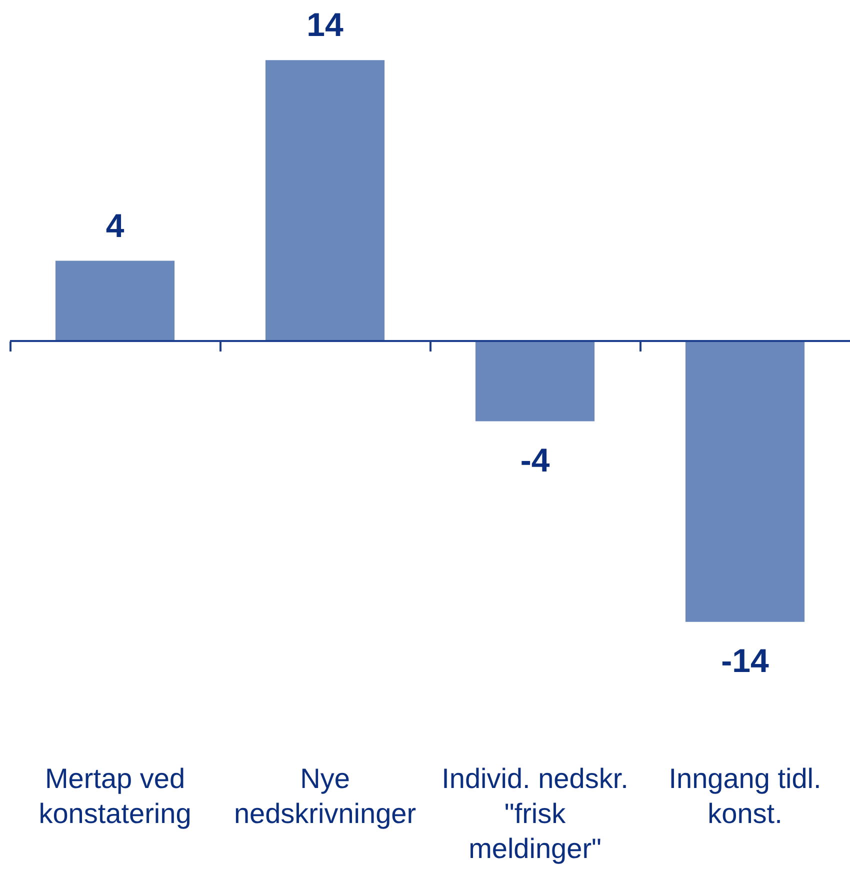 Image resolution: width=850 pixels, height=871 pixels. Describe the element at coordinates (325, 796) in the screenshot. I see `x-tick-label: Nye nedskrivninger` at that location.